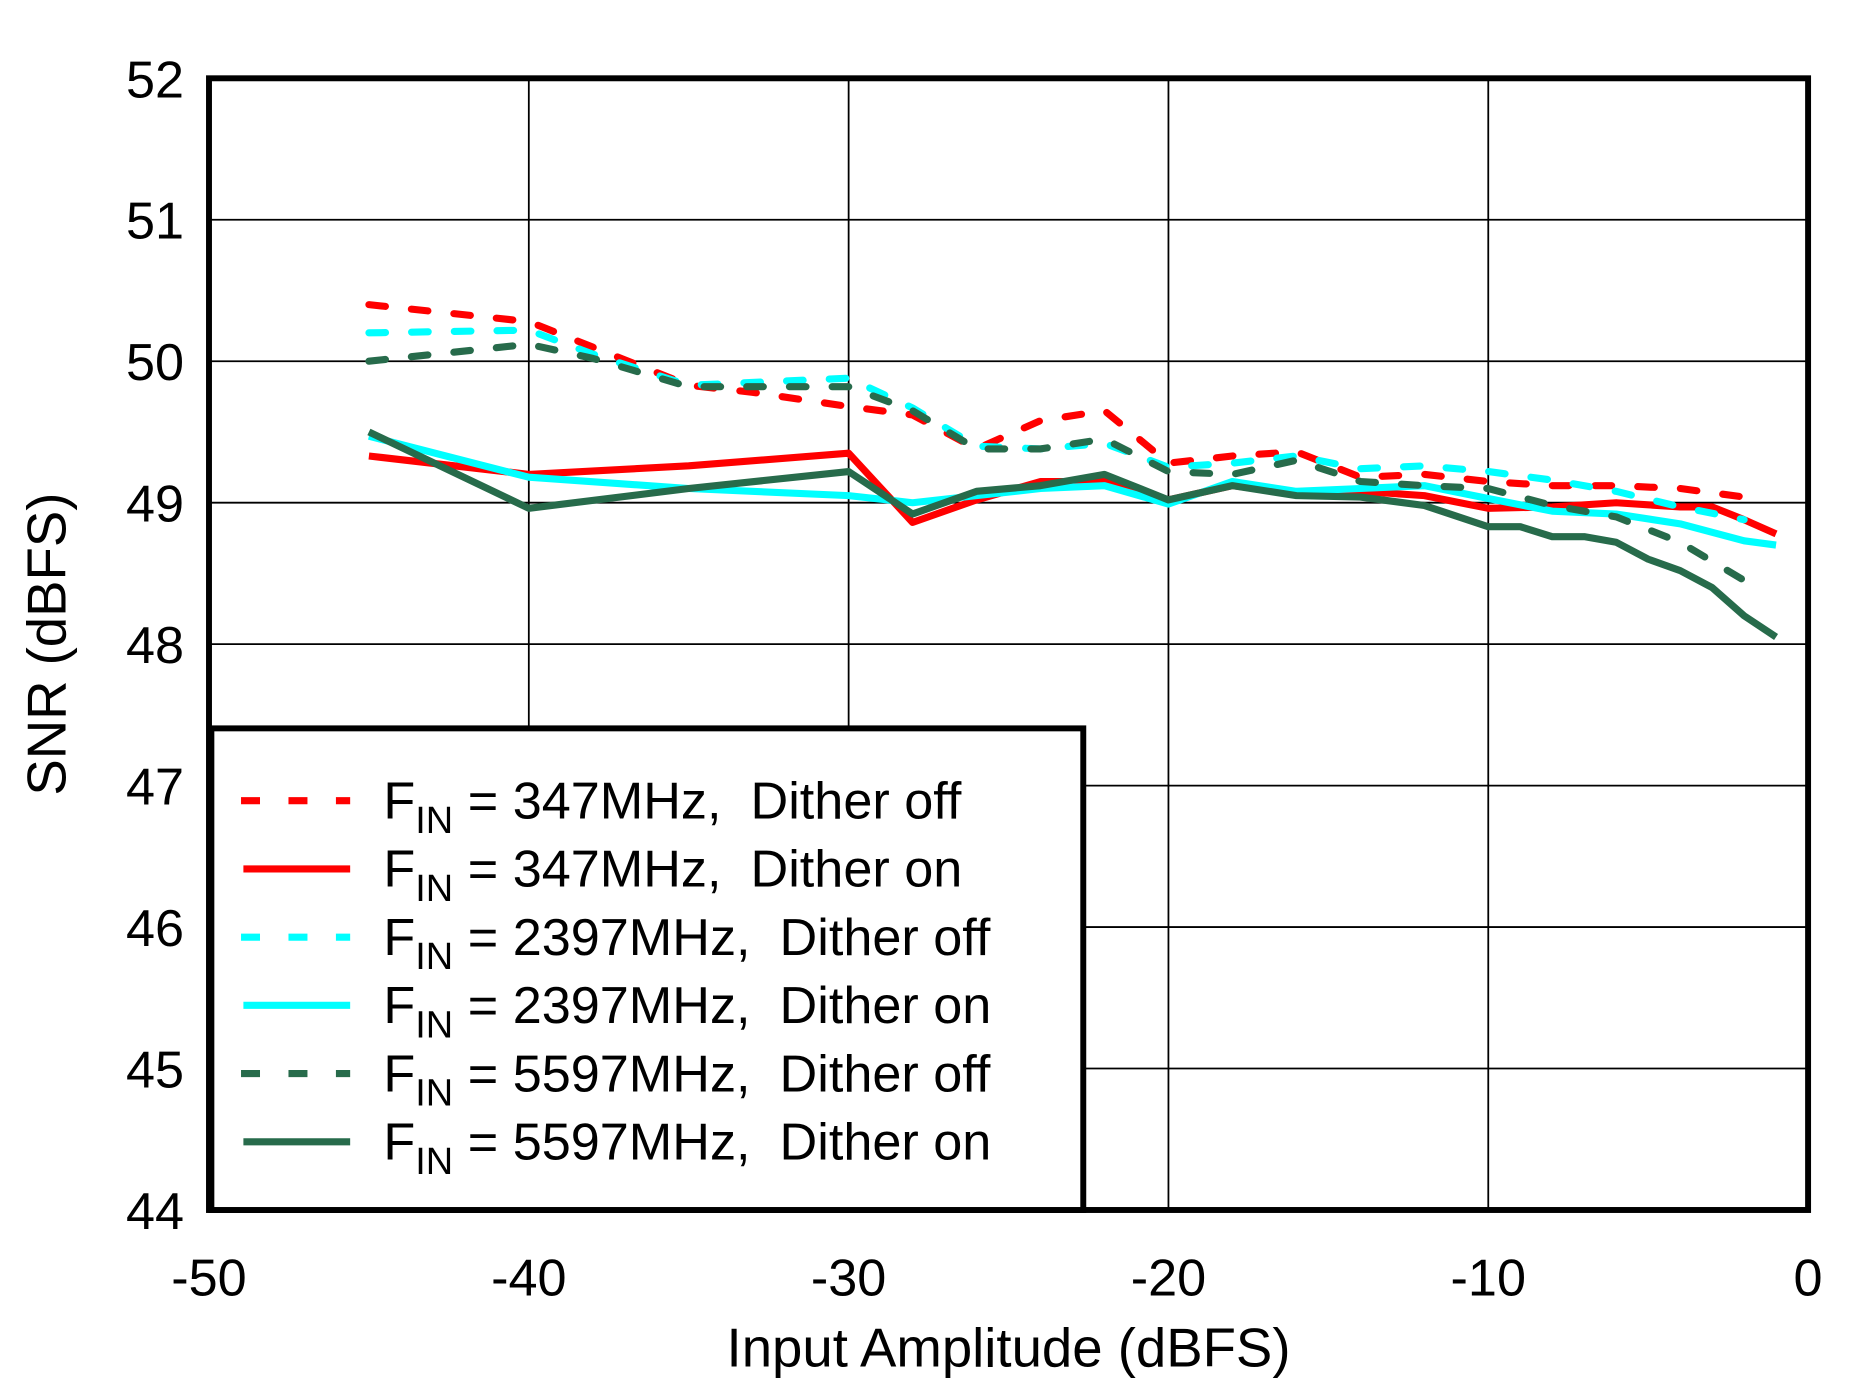 Image resolution: width=1851 pixels, height=1382 pixels. Describe the element at coordinates (155, 505) in the screenshot. I see `y-tick-label: 49` at that location.